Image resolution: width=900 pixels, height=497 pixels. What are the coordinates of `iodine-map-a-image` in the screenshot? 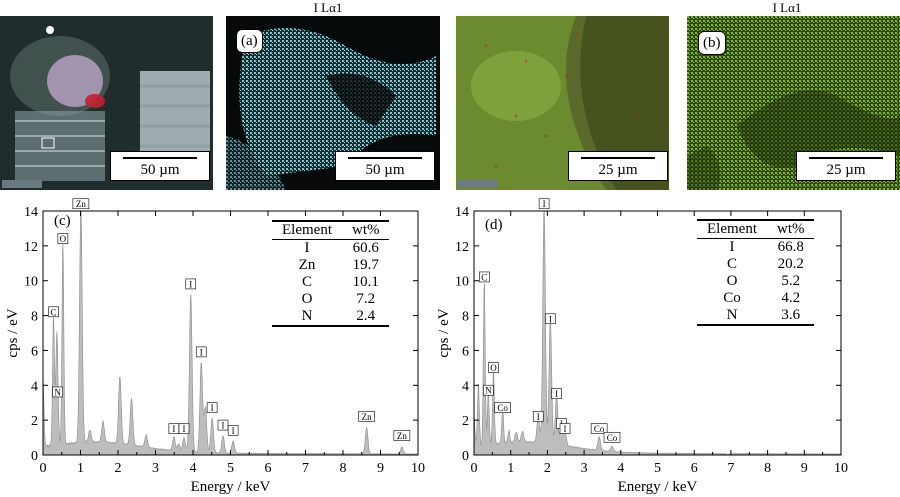 It's located at (333, 103).